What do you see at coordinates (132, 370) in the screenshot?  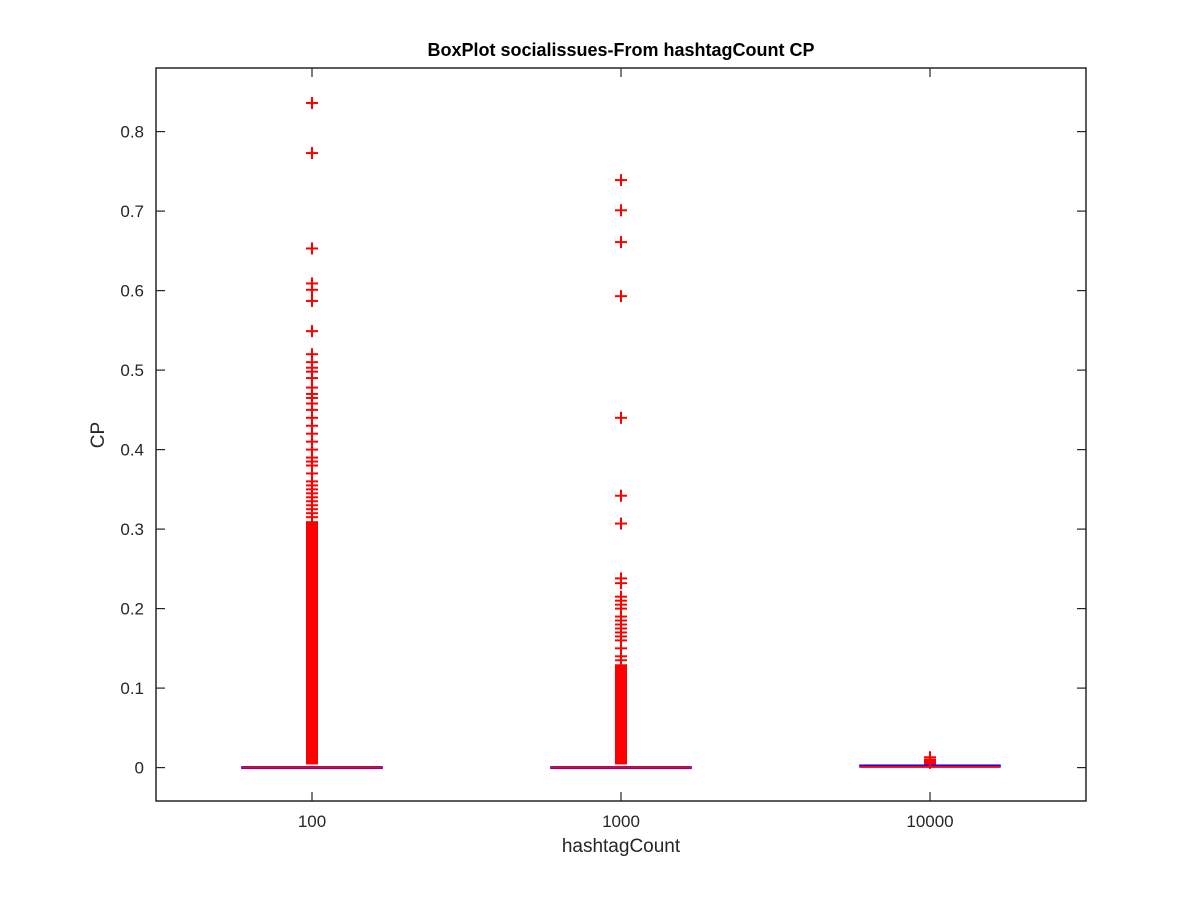 I see `y-tick-label: 0.5` at bounding box center [132, 370].